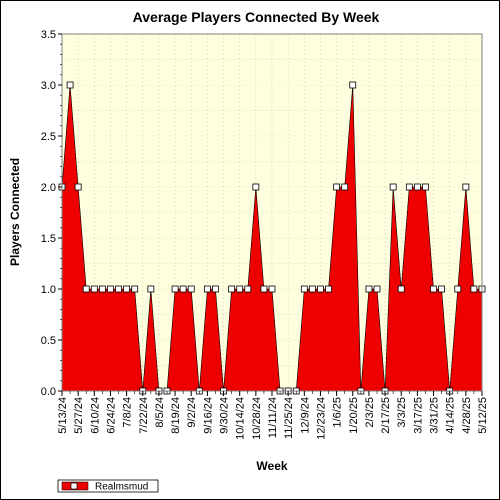  Describe the element at coordinates (257, 418) in the screenshot. I see `x-tick-label: 10/28/24` at that location.